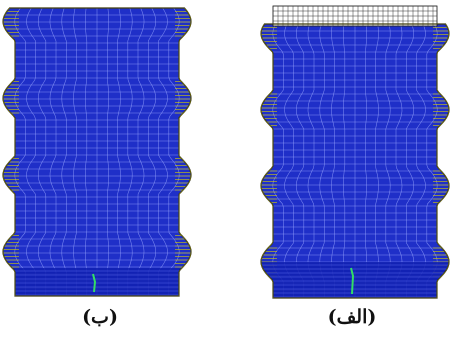 The width and height of the screenshot is (456, 341). I want to click on figure-caption-b: (ب), so click(100, 317).